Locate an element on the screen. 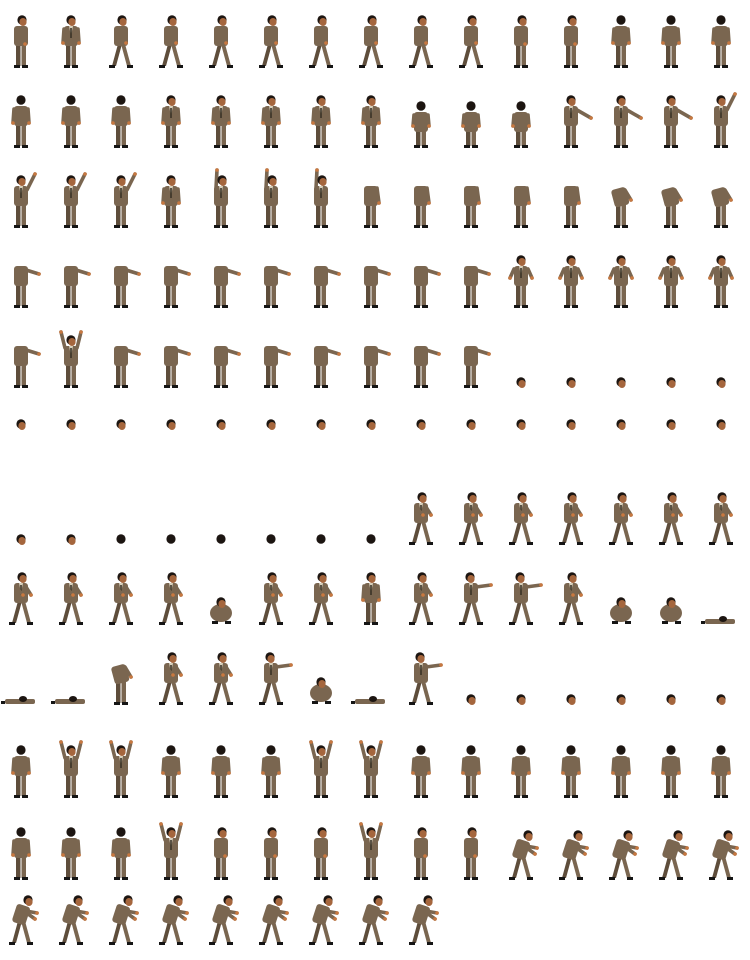 This screenshot has height=960, width=750. sprite-frame-arms-up is located at coordinates (75, 759).